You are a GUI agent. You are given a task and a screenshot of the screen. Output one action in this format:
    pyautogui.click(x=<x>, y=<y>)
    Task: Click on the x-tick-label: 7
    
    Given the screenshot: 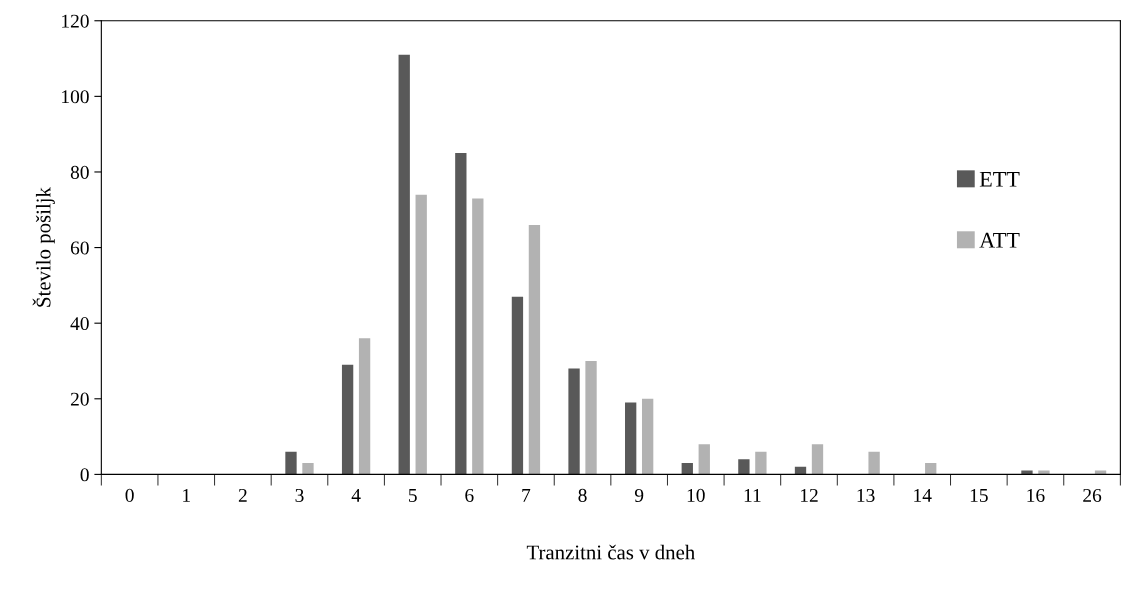 What is the action you would take?
    pyautogui.click(x=526, y=495)
    